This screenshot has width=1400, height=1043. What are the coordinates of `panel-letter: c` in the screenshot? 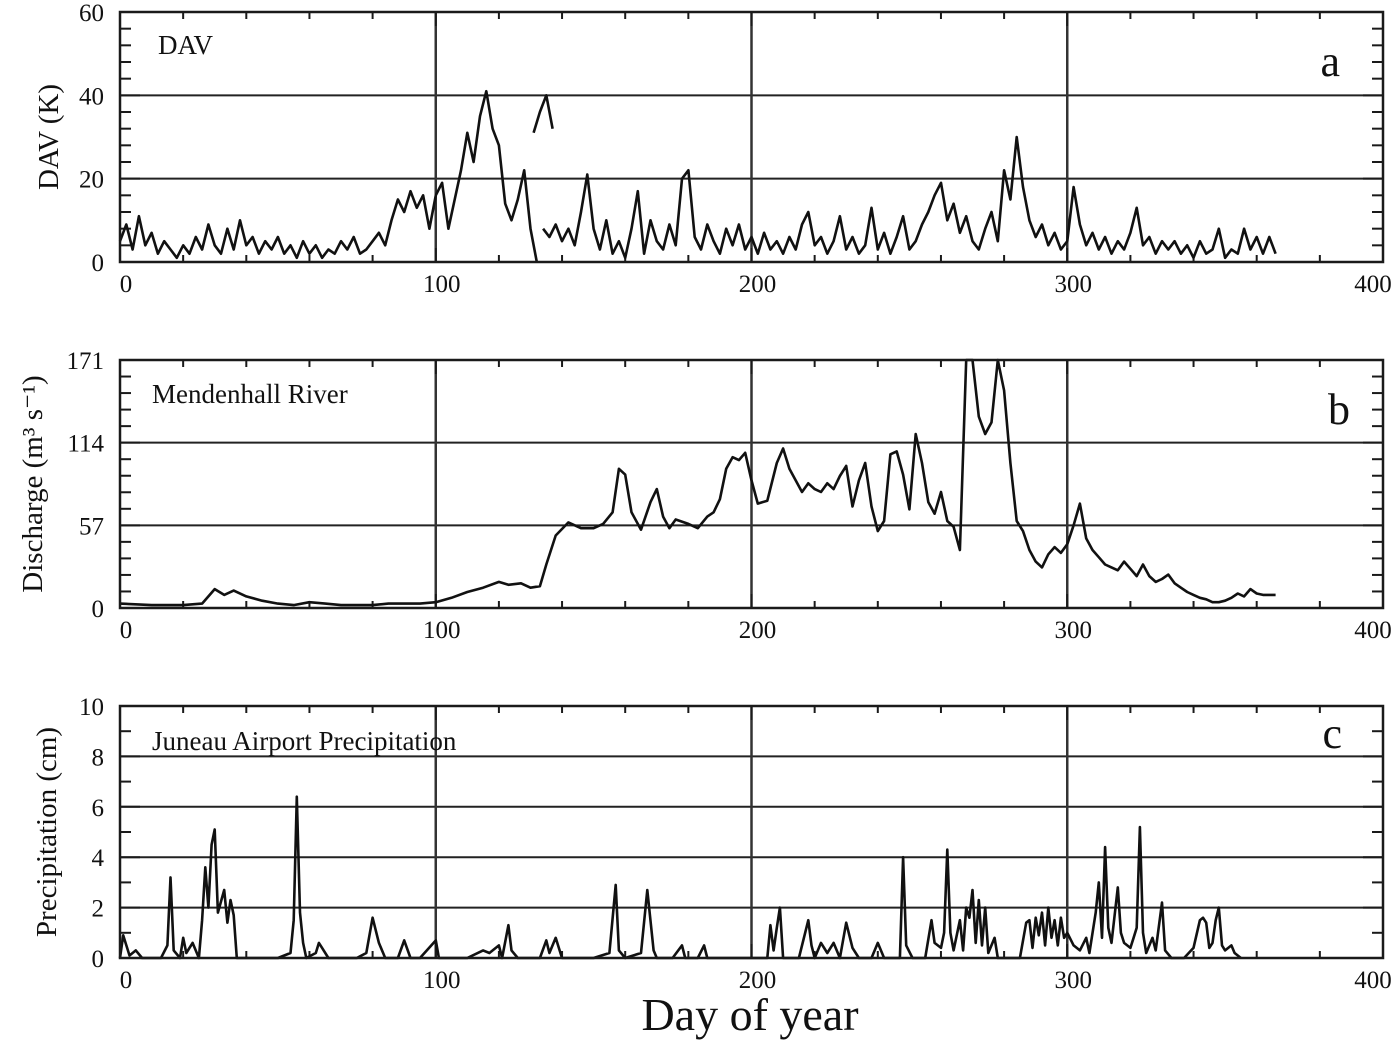 It's located at (1332, 733).